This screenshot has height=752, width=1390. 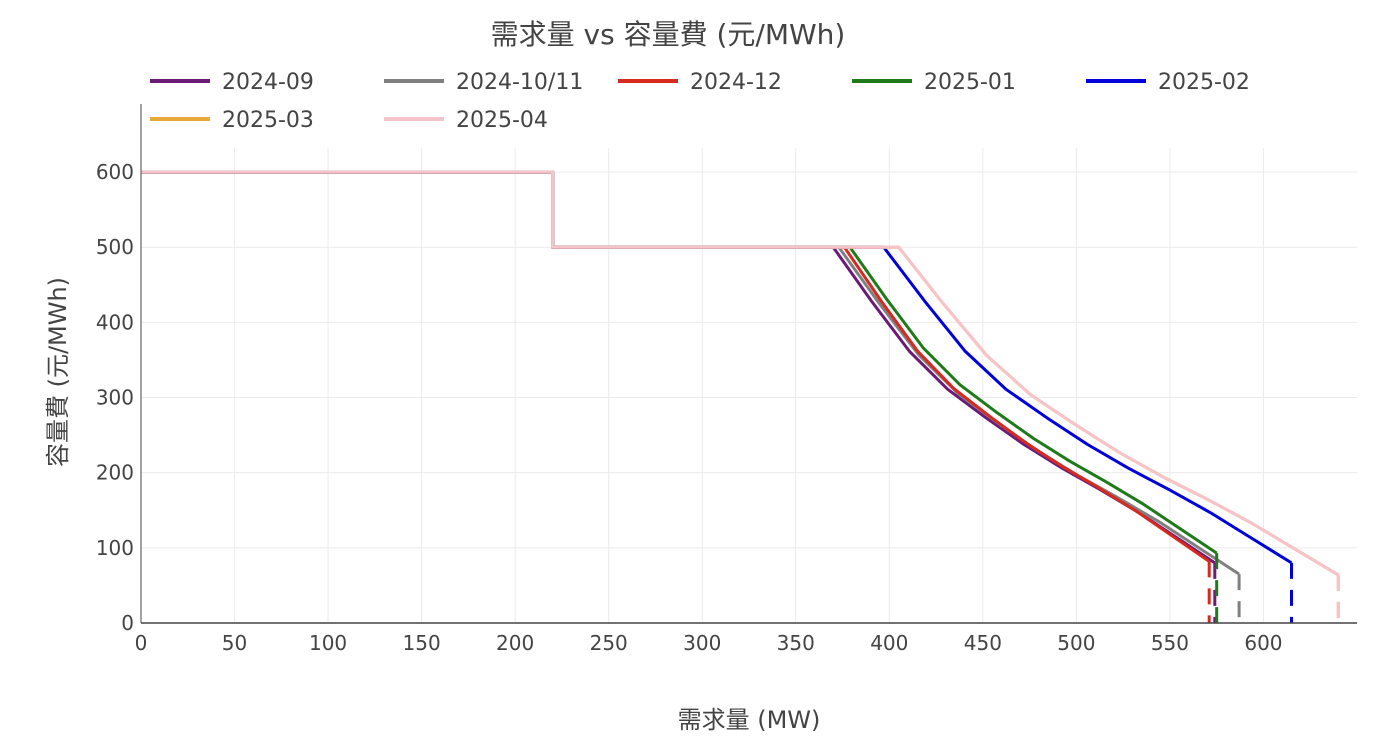 What do you see at coordinates (702, 643) in the screenshot?
I see `x-tick-label: 300` at bounding box center [702, 643].